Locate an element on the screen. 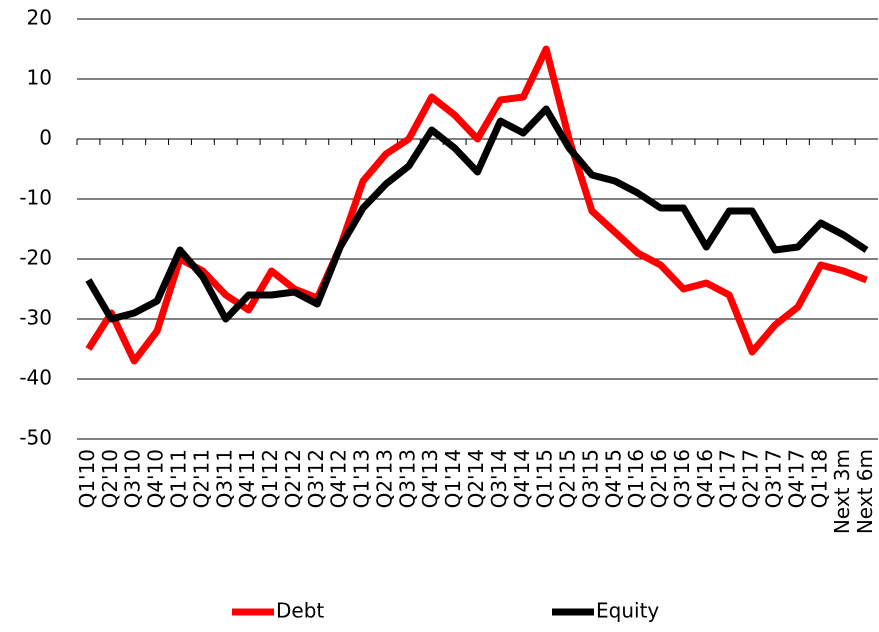 The height and width of the screenshot is (632, 879). x-tick-label: Q1'12 is located at coordinates (270, 478).